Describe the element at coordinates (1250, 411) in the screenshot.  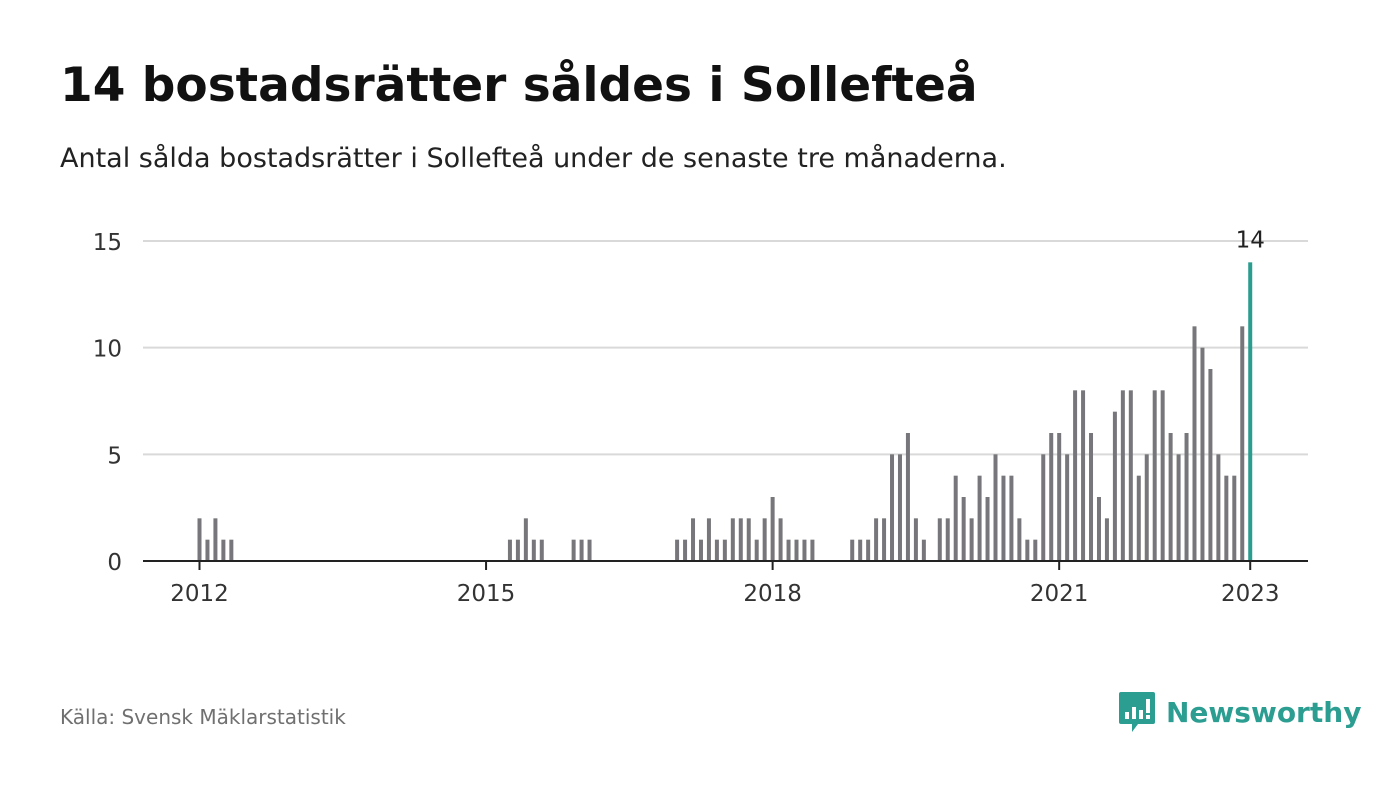
I see `bar-highlight` at that location.